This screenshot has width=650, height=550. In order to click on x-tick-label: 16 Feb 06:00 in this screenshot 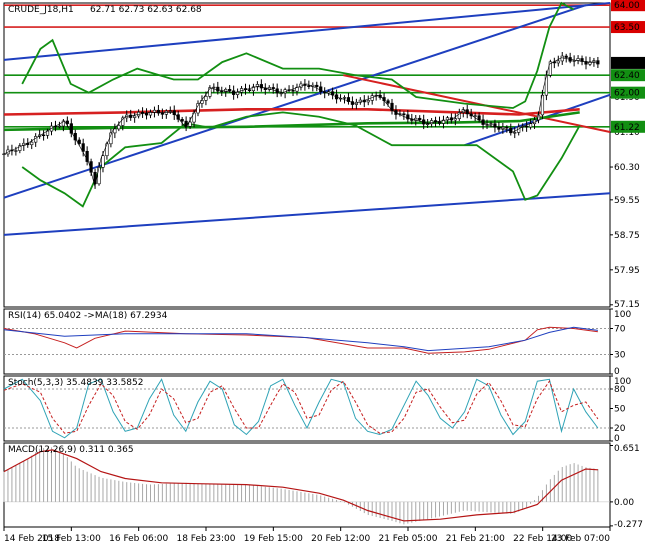, I will do `click(138, 539)`.